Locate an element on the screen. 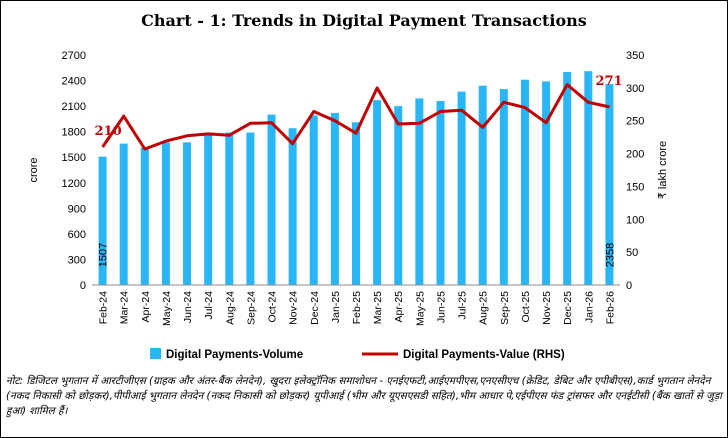  x-tick-label: Jul-25 is located at coordinates (463, 305).